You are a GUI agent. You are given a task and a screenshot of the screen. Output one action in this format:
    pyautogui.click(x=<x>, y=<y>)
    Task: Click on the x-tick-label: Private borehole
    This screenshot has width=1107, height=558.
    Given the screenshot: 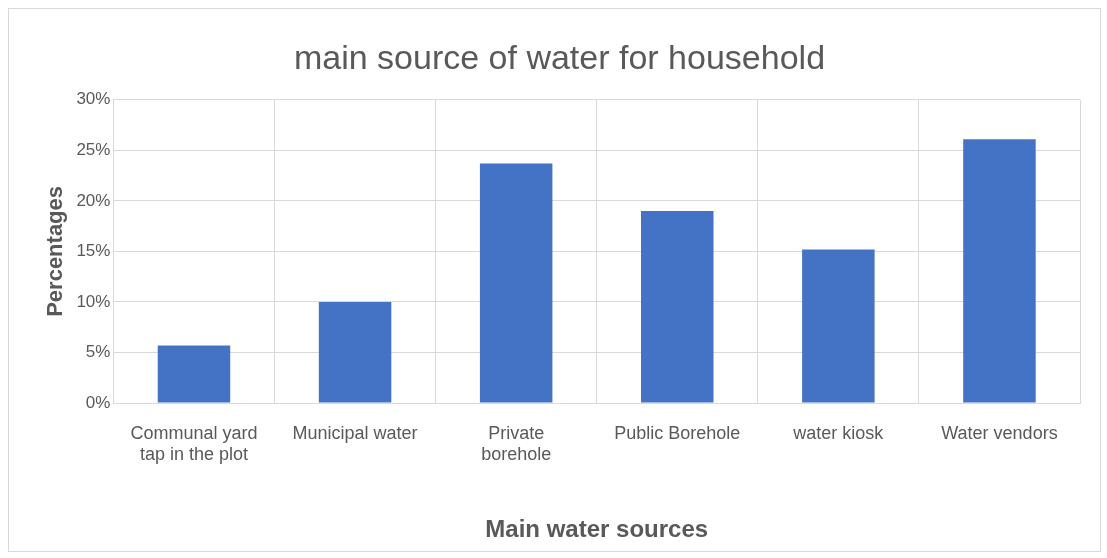 What is the action you would take?
    pyautogui.click(x=516, y=443)
    